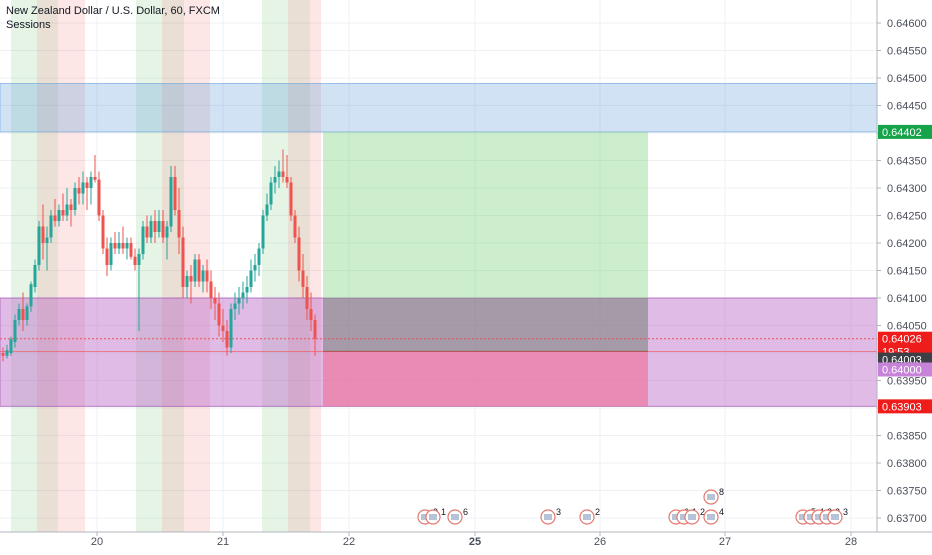 This screenshot has width=932, height=555. Describe the element at coordinates (600, 542) in the screenshot. I see `time-tick-label: 26` at that location.